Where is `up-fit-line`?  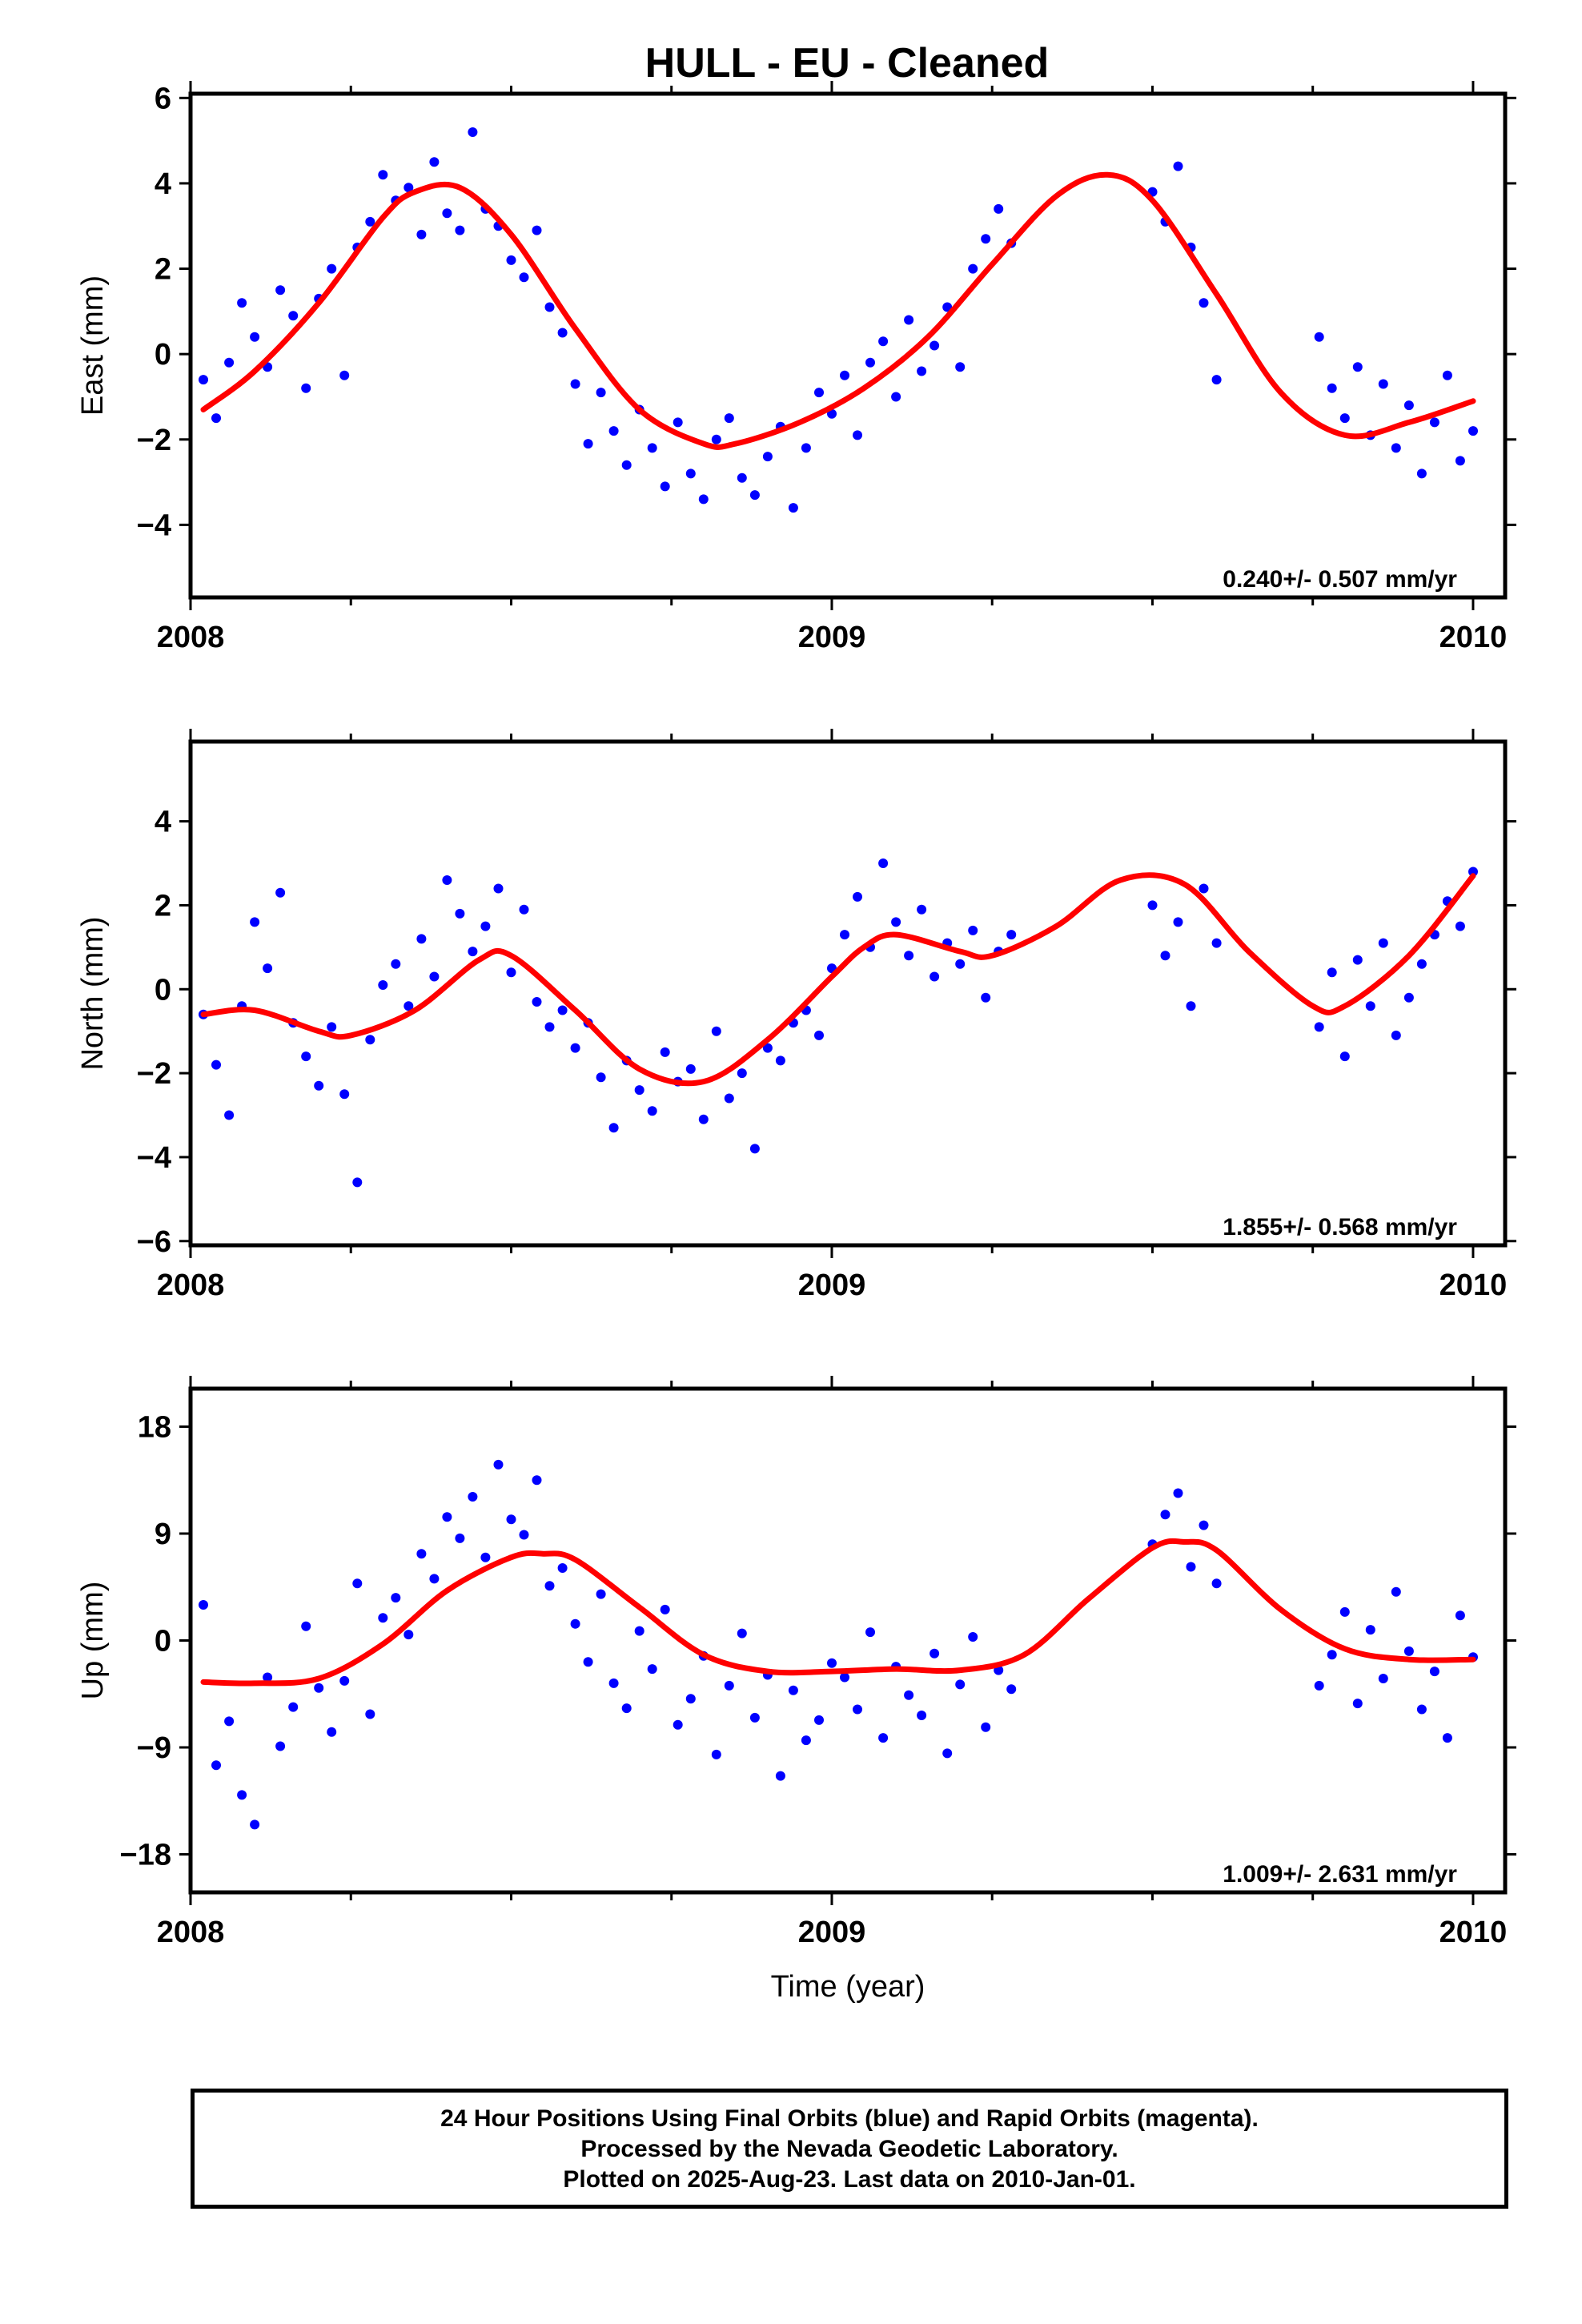 up-fit-line is located at coordinates (838, 1612).